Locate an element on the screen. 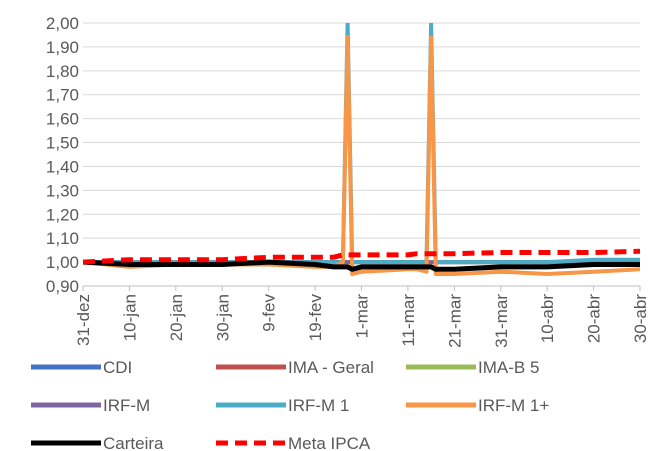 This screenshot has height=451, width=652. legend-item: Carteira is located at coordinates (97, 442).